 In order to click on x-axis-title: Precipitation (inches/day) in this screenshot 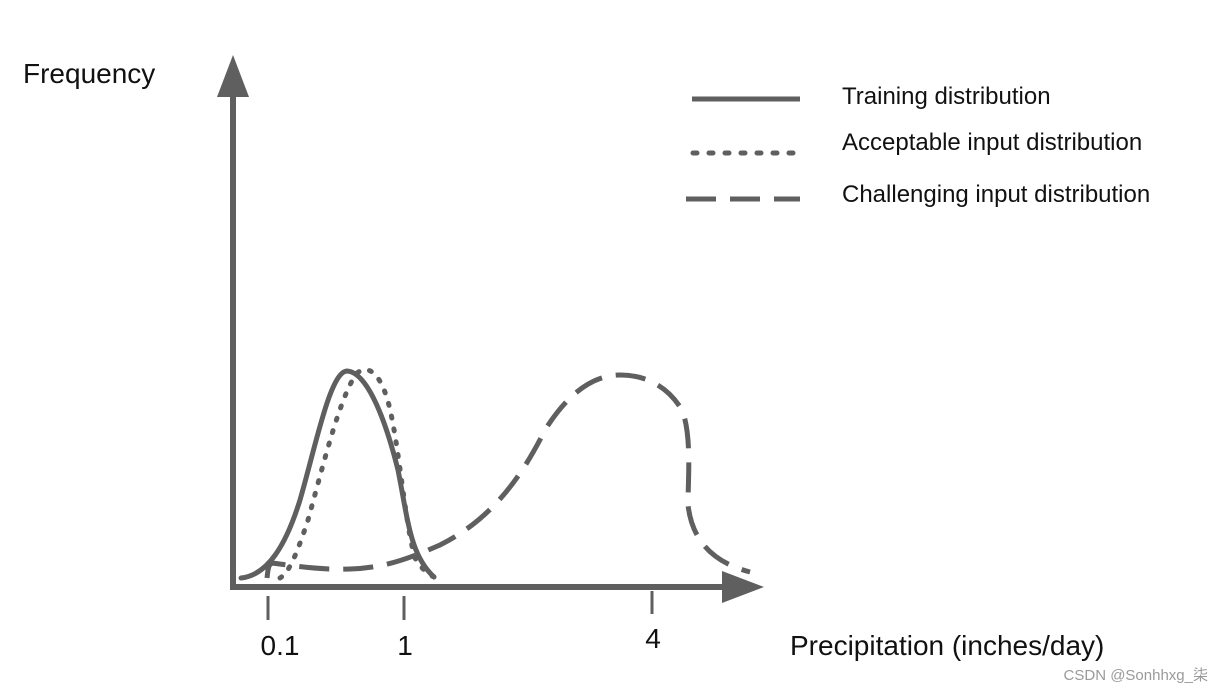, I will do `click(947, 645)`.